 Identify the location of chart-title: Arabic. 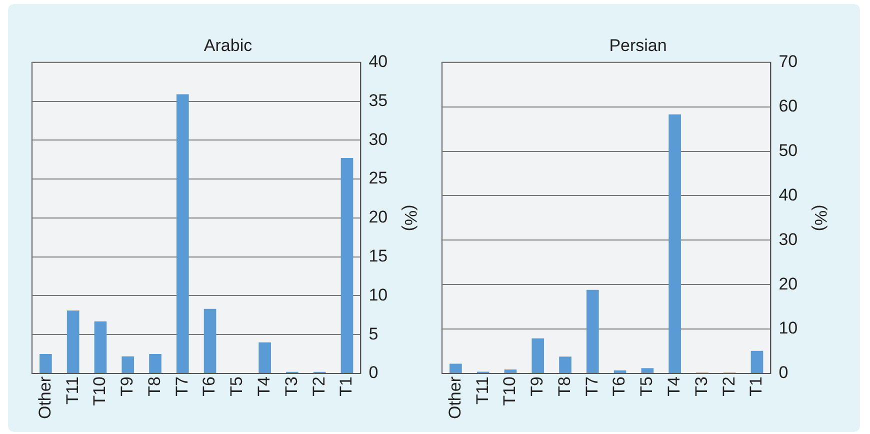
(228, 45).